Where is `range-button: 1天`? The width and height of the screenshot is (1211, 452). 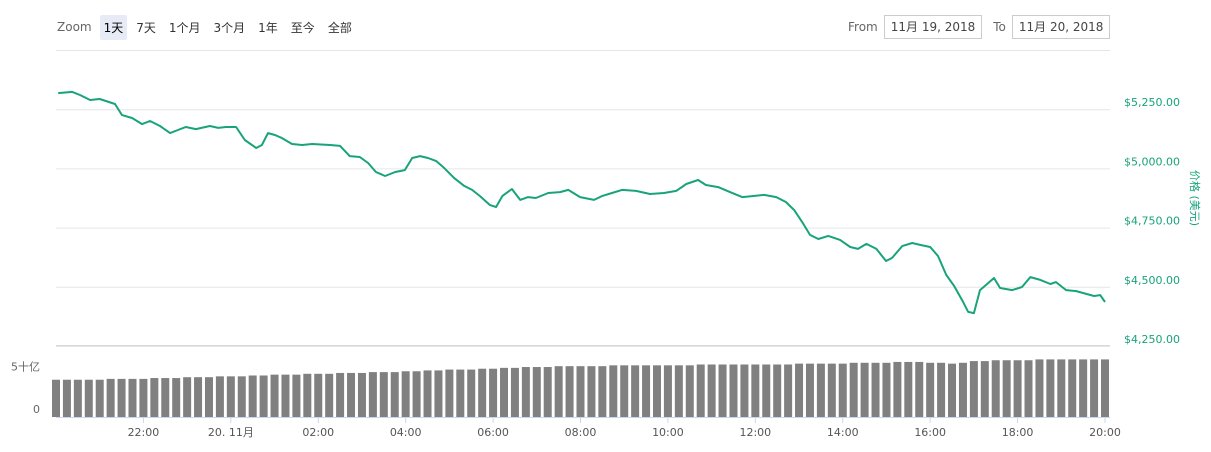 range-button: 1天 is located at coordinates (113, 27).